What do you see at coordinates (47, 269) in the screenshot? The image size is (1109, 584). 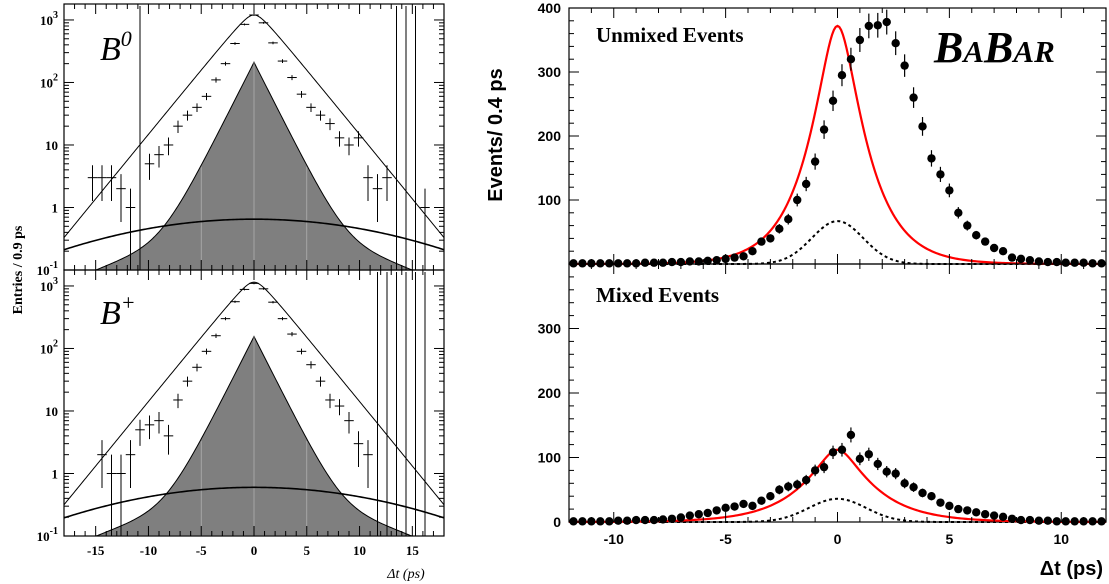 I see `y-tick-label: 10⁻¹` at bounding box center [47, 269].